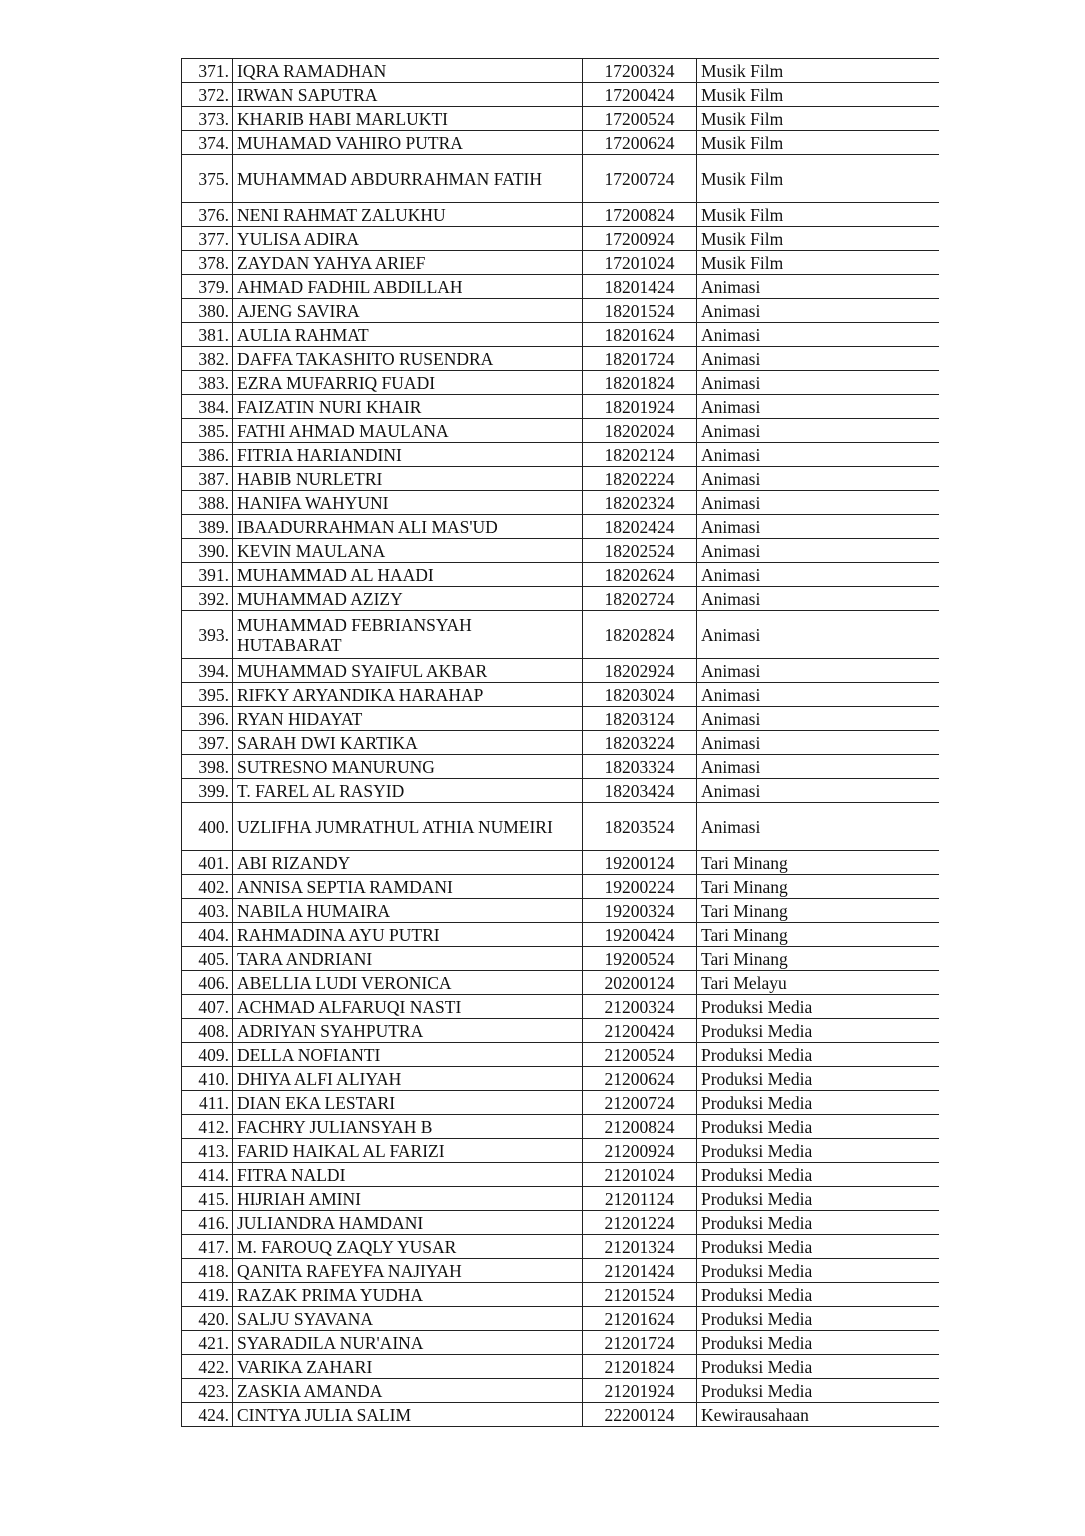  Describe the element at coordinates (407, 478) in the screenshot. I see `student-name: HABIB NURLETRI` at that location.